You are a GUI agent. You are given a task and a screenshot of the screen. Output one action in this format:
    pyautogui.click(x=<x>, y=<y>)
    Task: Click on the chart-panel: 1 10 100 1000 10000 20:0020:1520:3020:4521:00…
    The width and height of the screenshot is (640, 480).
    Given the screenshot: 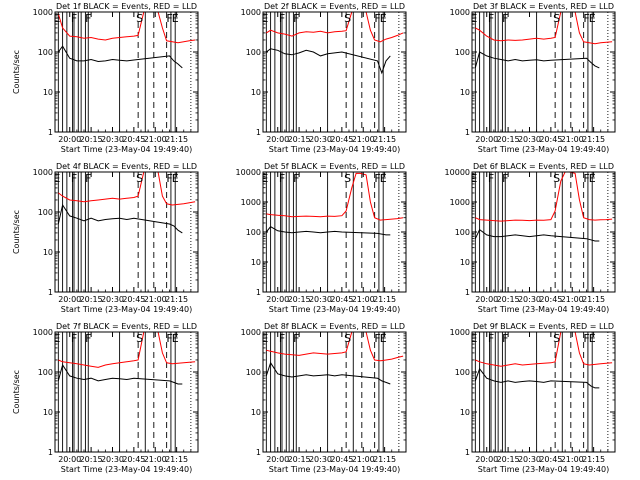 What is the action you would take?
    pyautogui.click(x=530, y=238)
    